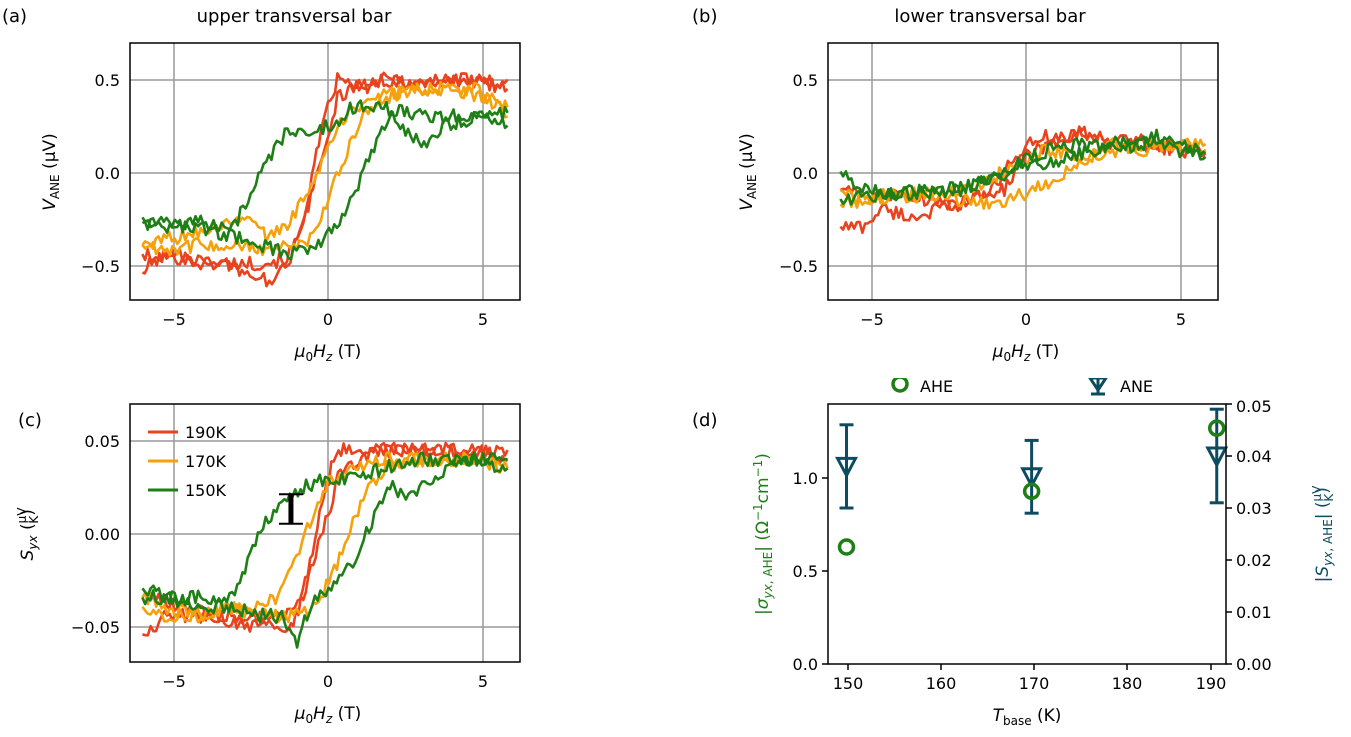 Image resolution: width=1351 pixels, height=737 pixels. What do you see at coordinates (328, 319) in the screenshot?
I see `xtick-a-zero: 0` at bounding box center [328, 319].